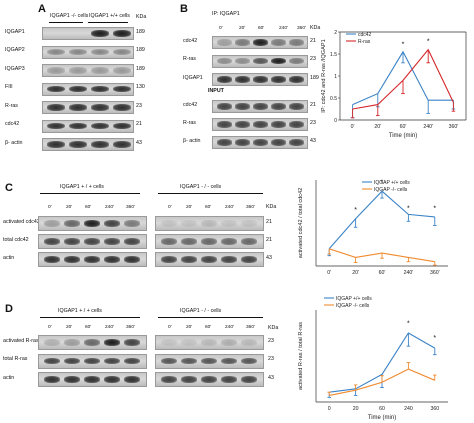  What do you see at coordinates (201, 311) in the screenshot?
I see `panel-d-group-header-2: IQGAP1 - / - cells` at bounding box center [201, 311].